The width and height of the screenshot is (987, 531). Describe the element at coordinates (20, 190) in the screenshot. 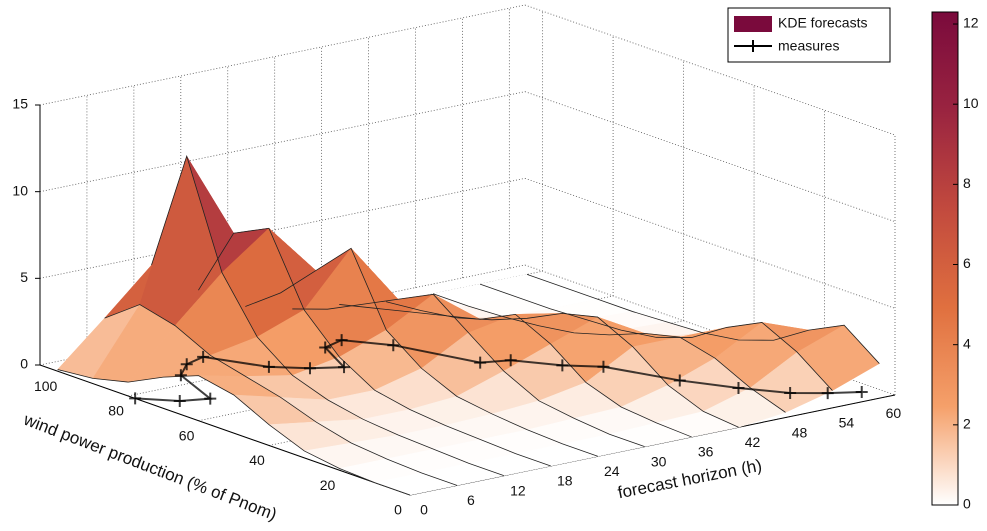

I see `z-tick-label: 10` at that location.